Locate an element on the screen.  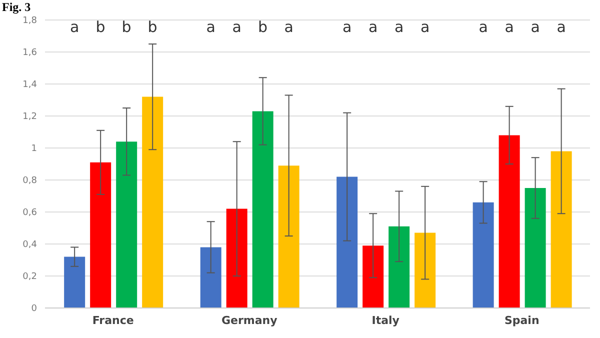
y-tick-label: 0,2 is located at coordinates (29, 277).